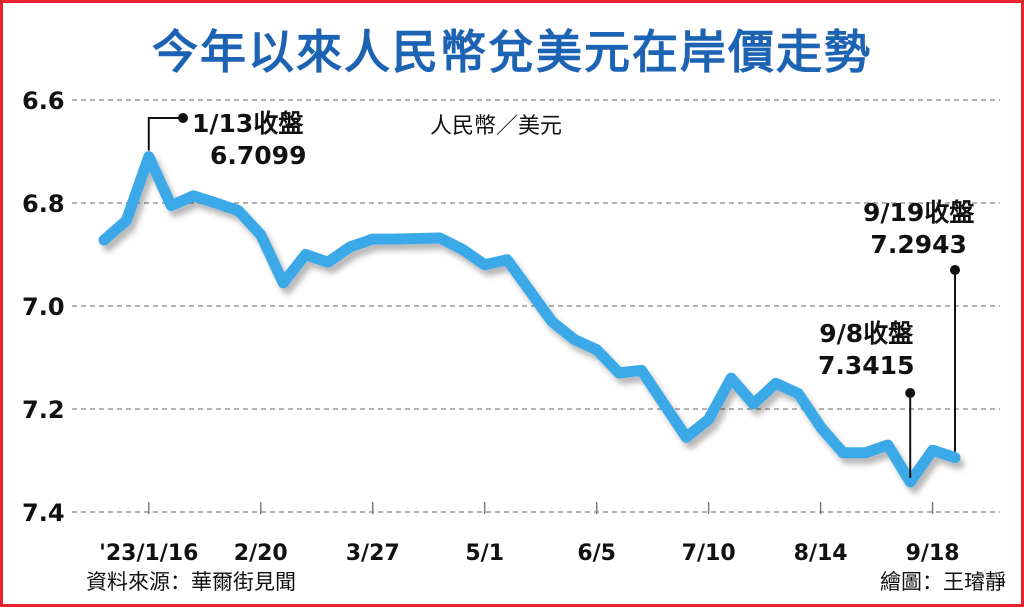 The width and height of the screenshot is (1024, 607). I want to click on annotation-jan13-date: 1/13收盤, so click(248, 123).